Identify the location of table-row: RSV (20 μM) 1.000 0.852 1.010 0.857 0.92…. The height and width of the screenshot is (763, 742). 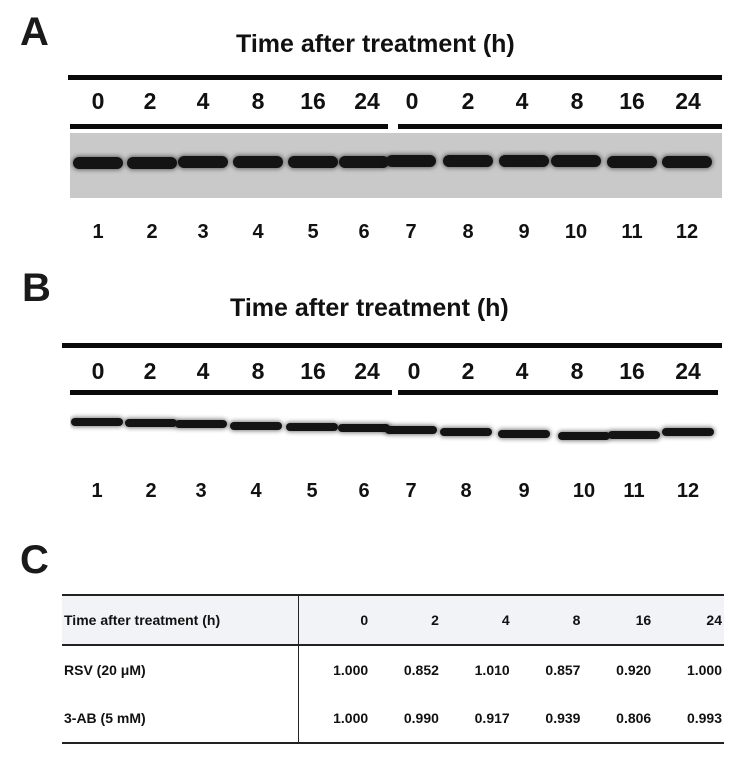
(393, 669).